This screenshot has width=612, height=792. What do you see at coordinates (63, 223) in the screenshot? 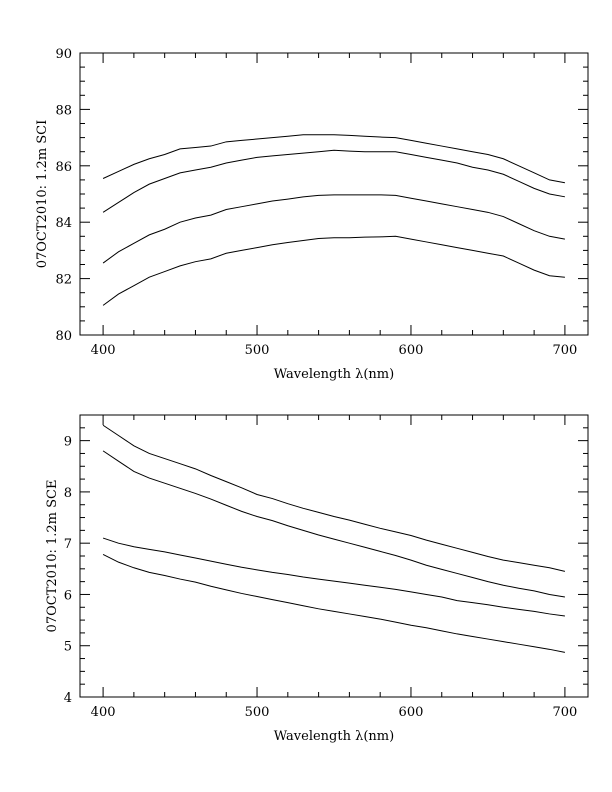
I see `y-tick-label: 84` at bounding box center [63, 223].